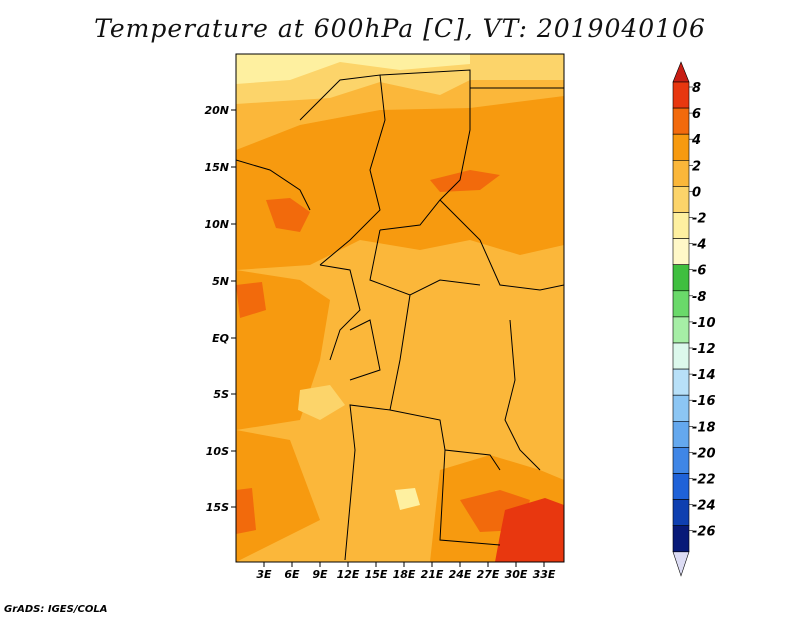  I want to click on colorbar-label-13: -18, so click(704, 427).